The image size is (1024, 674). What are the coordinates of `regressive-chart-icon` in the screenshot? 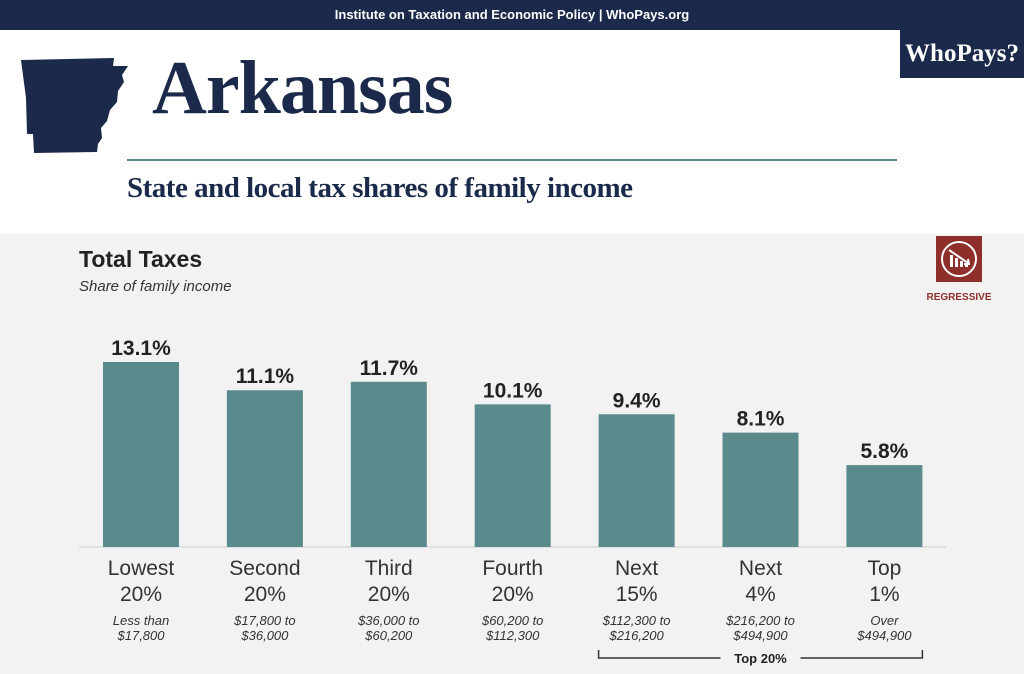 It's located at (959, 259).